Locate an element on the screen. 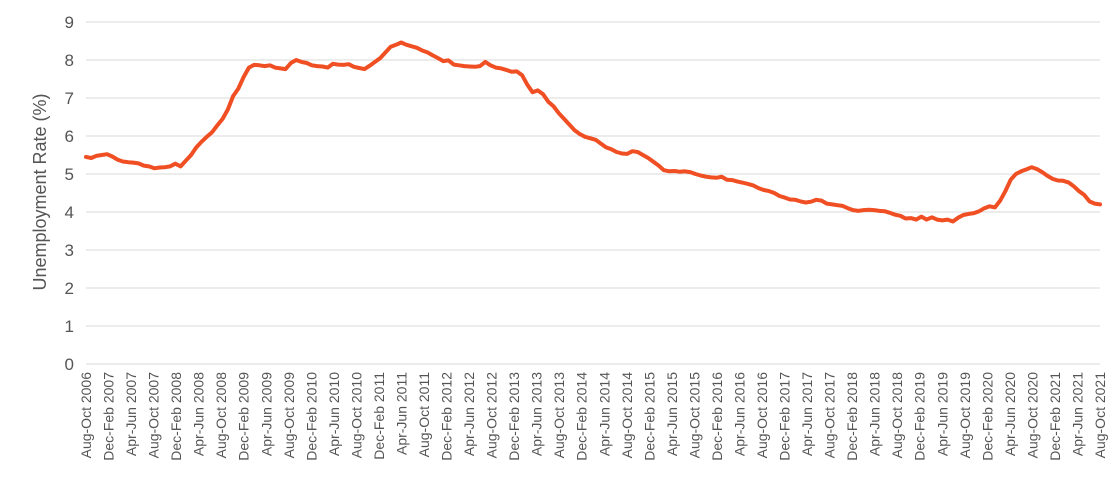 This screenshot has width=1120, height=501. x-tick-label: Apr-Jun 2021 is located at coordinates (1078, 414).